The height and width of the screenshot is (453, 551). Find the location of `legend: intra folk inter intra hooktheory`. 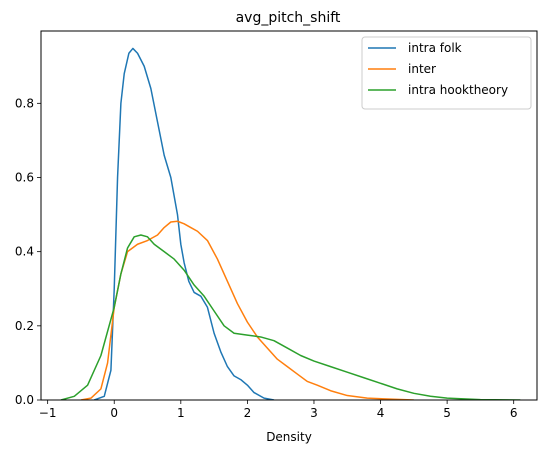

legend: intra folk inter intra hooktheory is located at coordinates (446, 73).